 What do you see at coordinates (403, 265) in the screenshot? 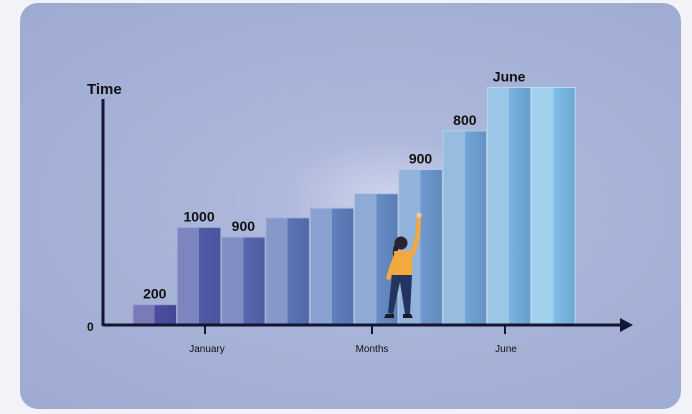
I see `person-illustration` at bounding box center [403, 265].